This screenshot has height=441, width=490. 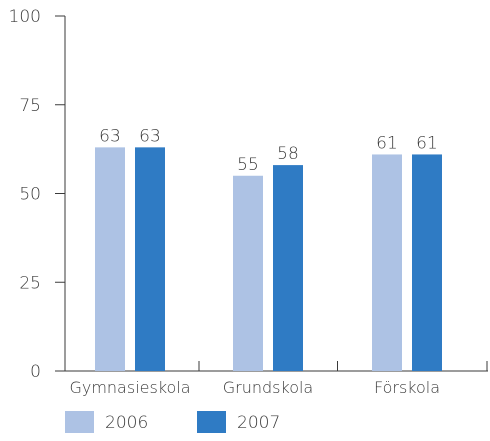 What do you see at coordinates (172, 422) in the screenshot?
I see `legend: 2006 2007` at bounding box center [172, 422].